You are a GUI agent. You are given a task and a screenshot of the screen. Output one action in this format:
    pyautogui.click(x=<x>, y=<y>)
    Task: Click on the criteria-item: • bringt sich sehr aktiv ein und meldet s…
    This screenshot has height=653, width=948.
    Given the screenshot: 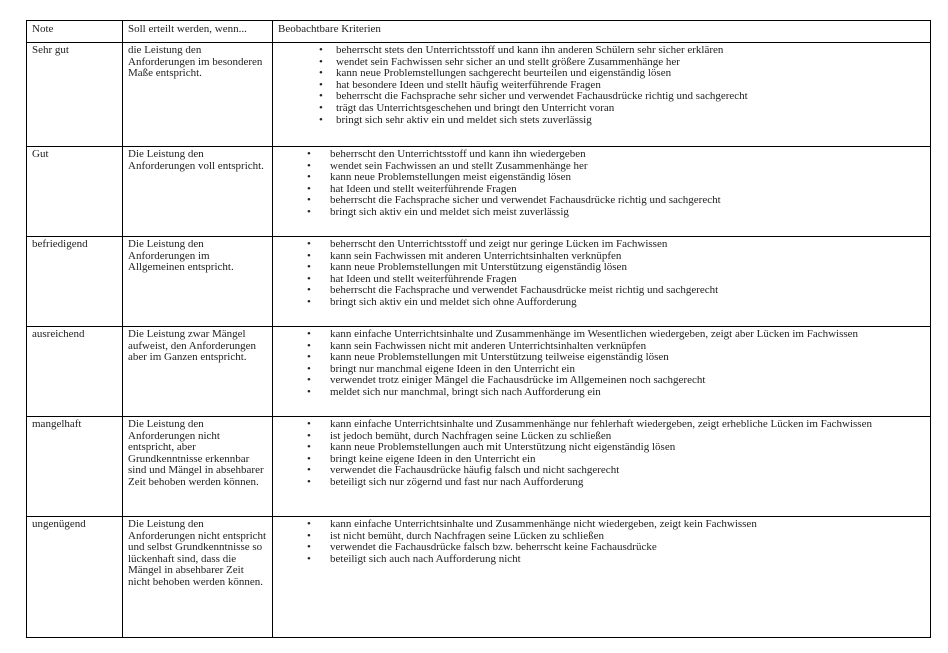 What is the action you would take?
    pyautogui.click(x=602, y=120)
    